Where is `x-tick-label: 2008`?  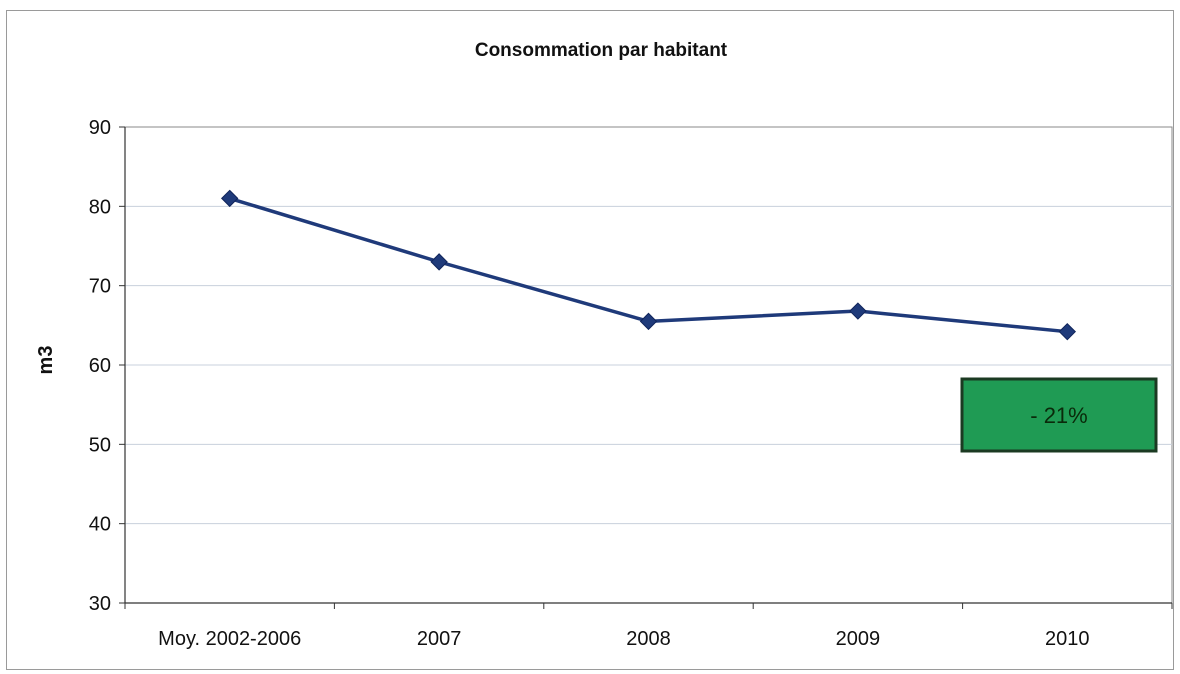
x-tick-label: 2008 is located at coordinates (648, 639).